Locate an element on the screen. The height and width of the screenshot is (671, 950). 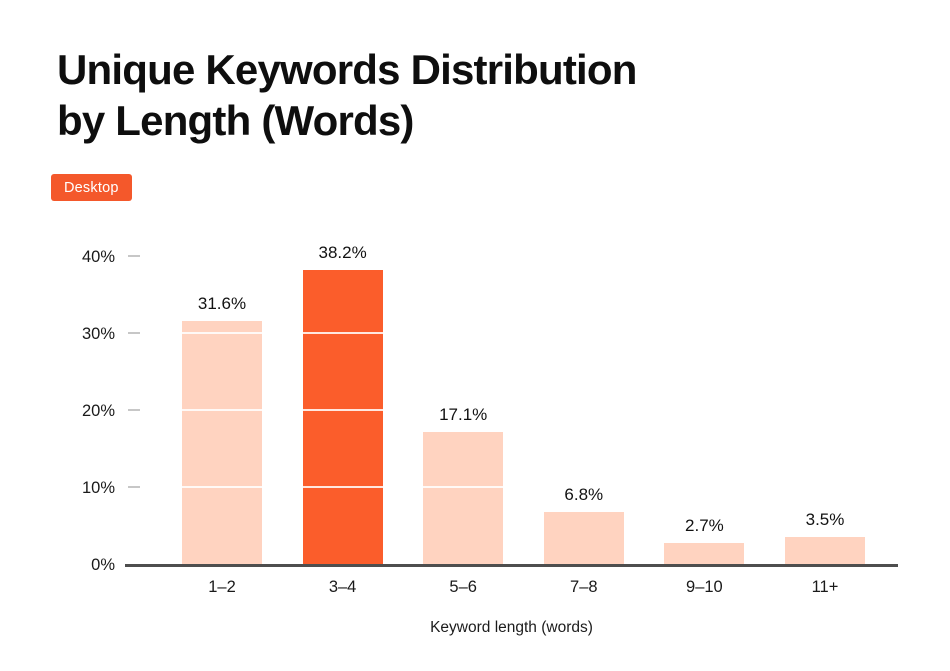
bar-value-label: 17.1% is located at coordinates (463, 415).